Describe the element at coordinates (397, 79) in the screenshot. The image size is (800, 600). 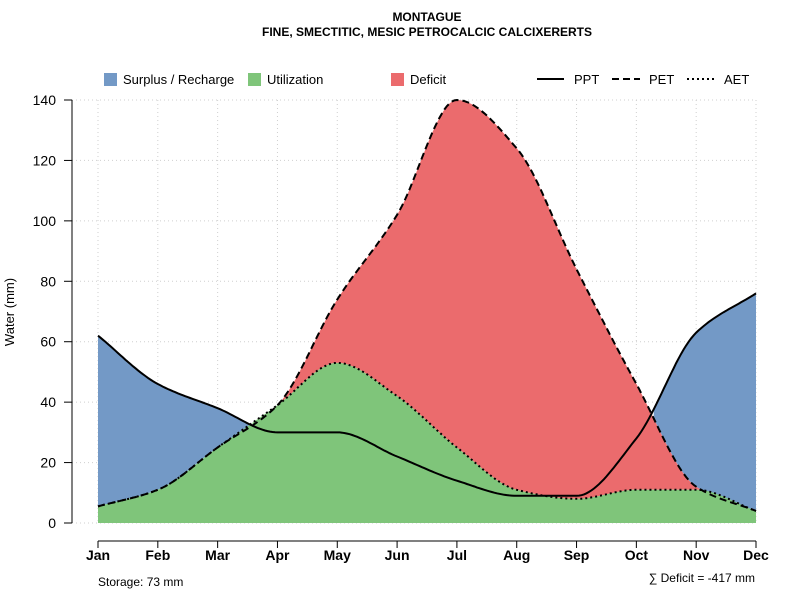
I see `legend-swatch-deficit` at that location.